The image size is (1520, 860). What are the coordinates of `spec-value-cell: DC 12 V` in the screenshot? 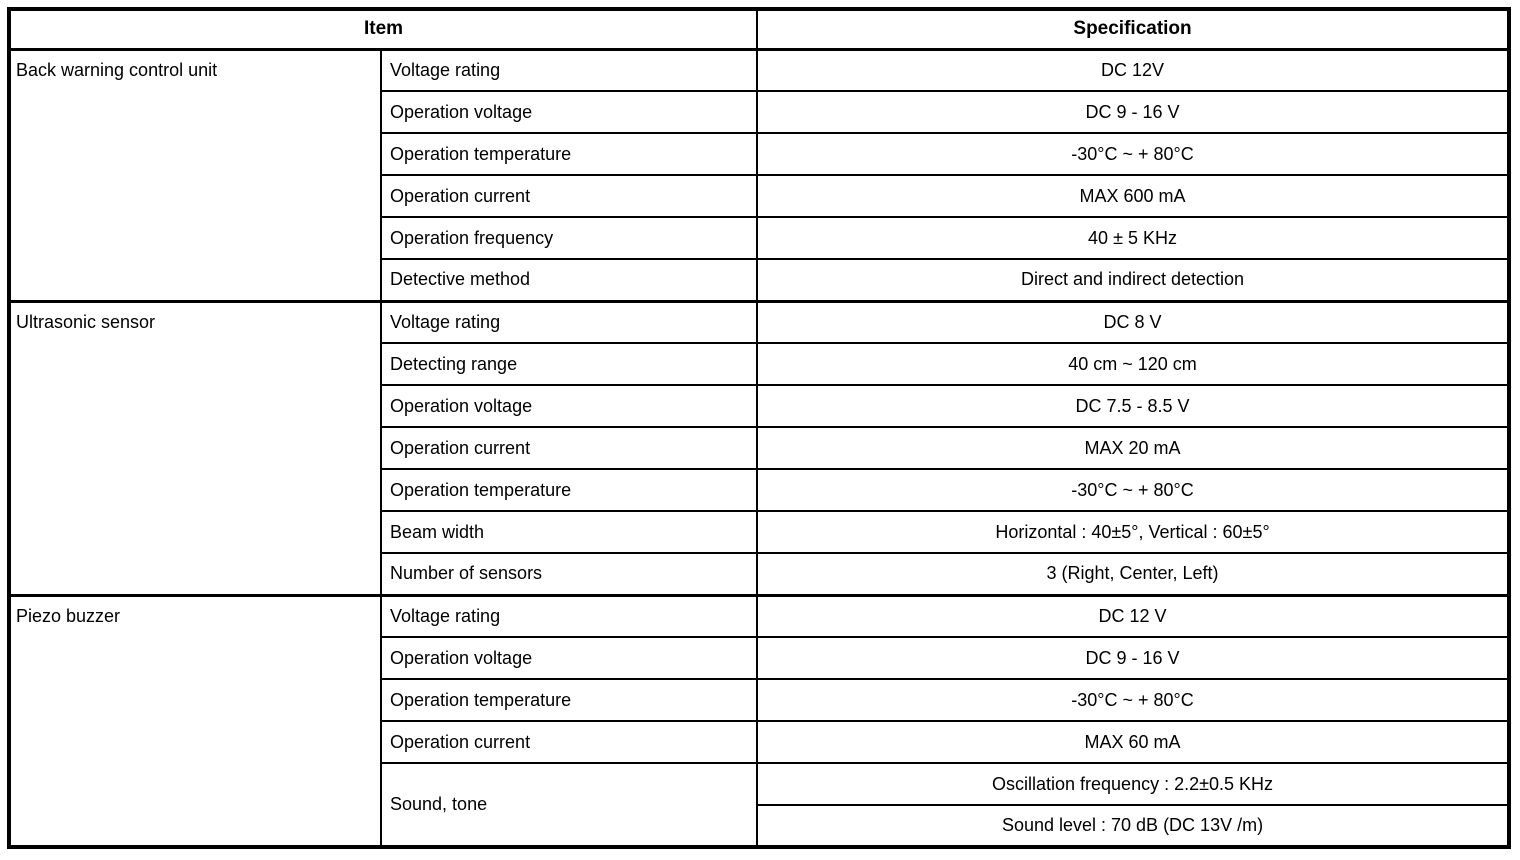 It's located at (1133, 615).